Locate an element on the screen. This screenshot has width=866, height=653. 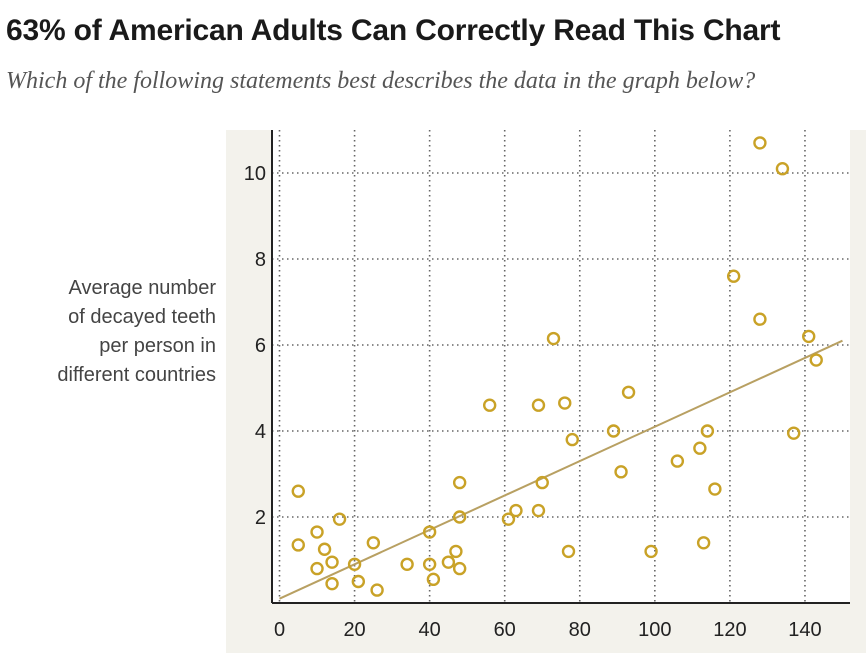
y-tick-label: 8 is located at coordinates (260, 260).